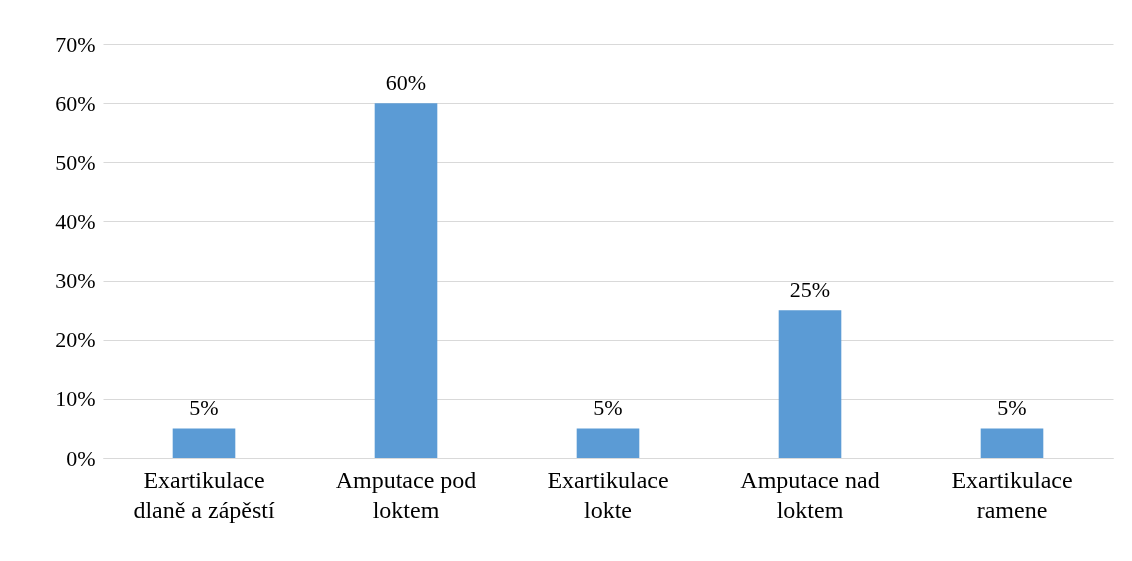  I want to click on data-label: 25%, so click(810, 290).